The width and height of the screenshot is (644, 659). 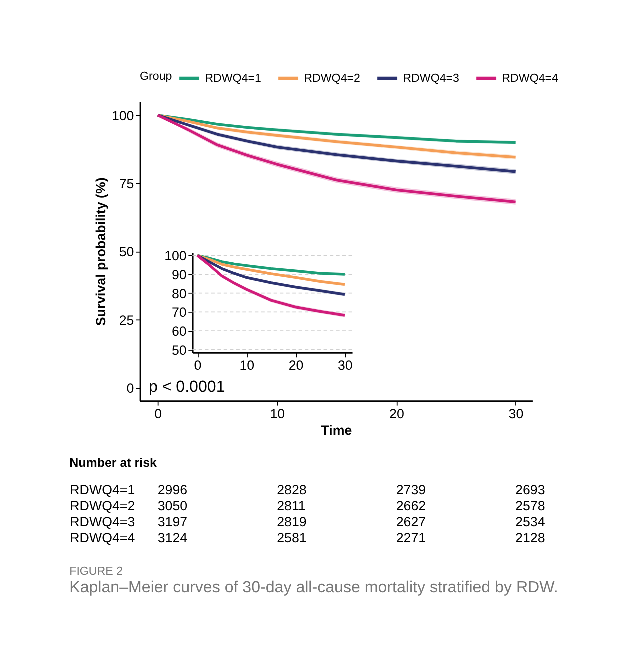 What do you see at coordinates (332, 79) in the screenshot?
I see `legend-label: RDWQ4=2` at bounding box center [332, 79].